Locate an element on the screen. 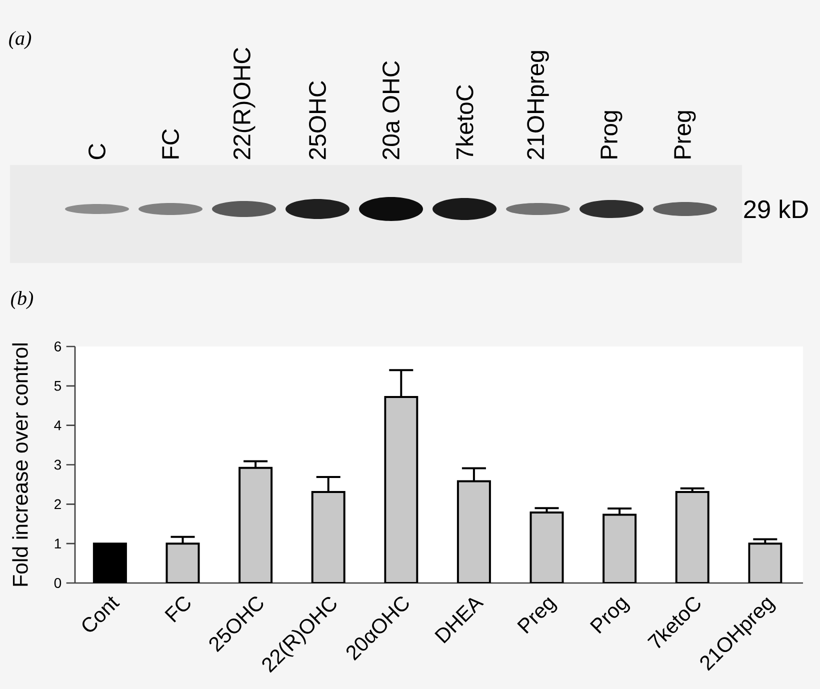 This screenshot has width=820, height=689. category-label: 21OHpreg is located at coordinates (538, 105).